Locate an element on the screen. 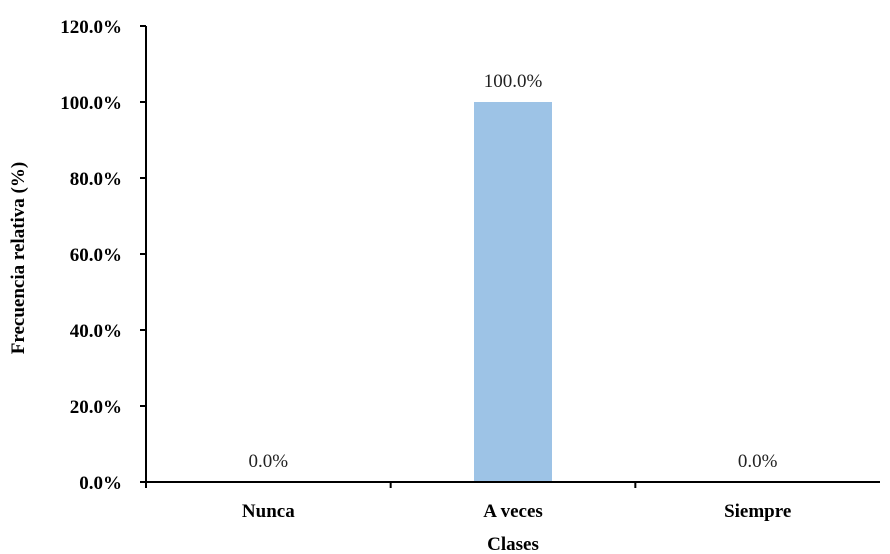  y-ticks-group: 0.0% 20.0% 40.0% 60.0% 80.0% 100.0% 120.0% is located at coordinates (103, 255).